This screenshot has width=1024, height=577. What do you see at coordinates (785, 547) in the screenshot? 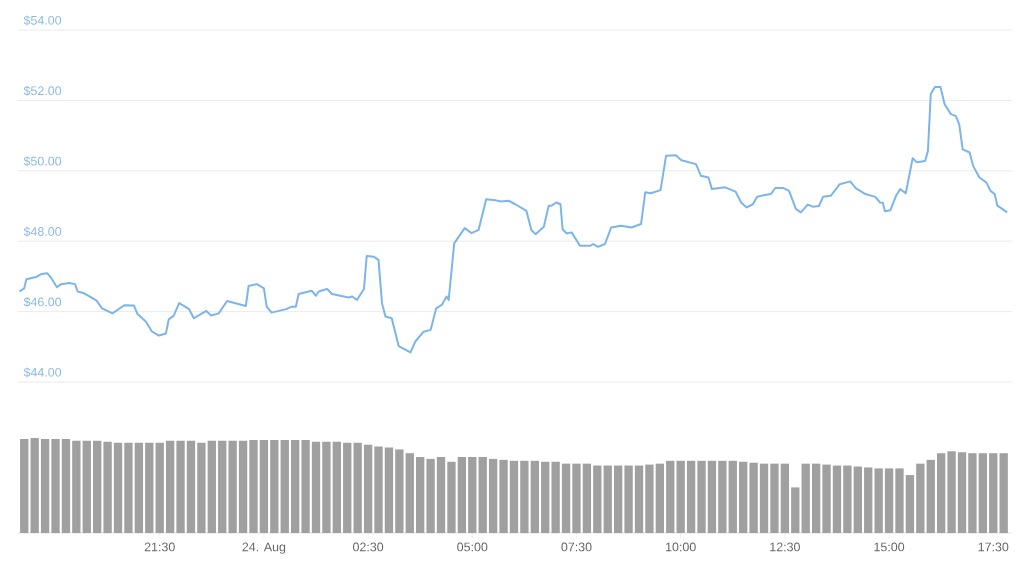
I see `x-tick-label: 12:30` at bounding box center [785, 547].